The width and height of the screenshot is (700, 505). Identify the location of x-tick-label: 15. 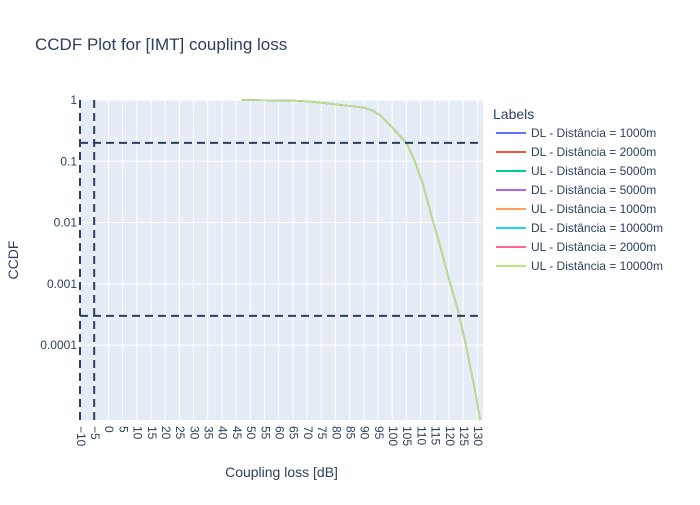
(152, 433).